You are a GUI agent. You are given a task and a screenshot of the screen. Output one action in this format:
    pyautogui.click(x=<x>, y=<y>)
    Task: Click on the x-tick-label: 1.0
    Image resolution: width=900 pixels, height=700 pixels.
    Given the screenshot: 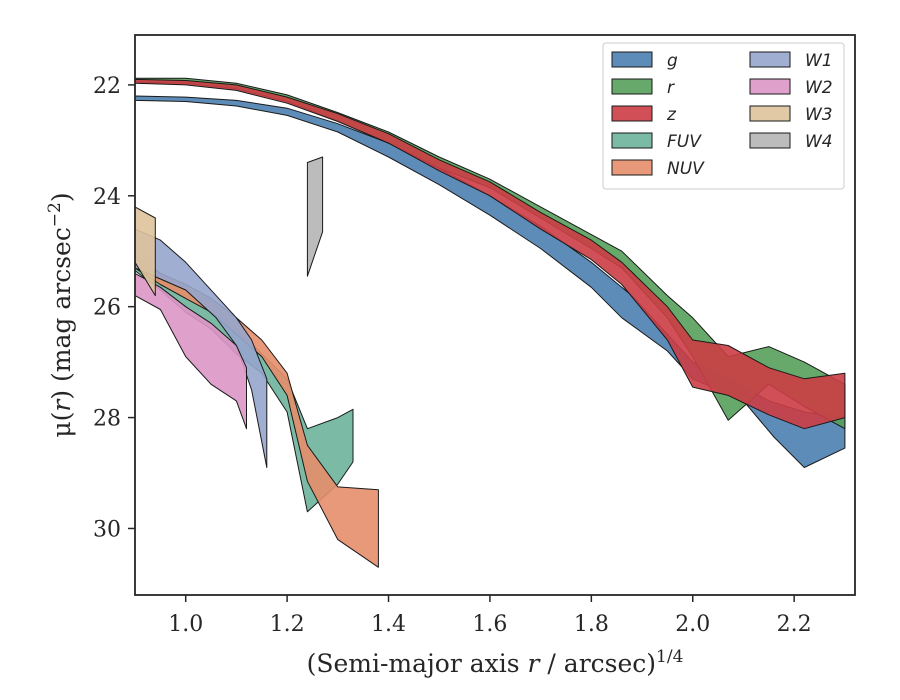 What is the action you would take?
    pyautogui.click(x=185, y=624)
    